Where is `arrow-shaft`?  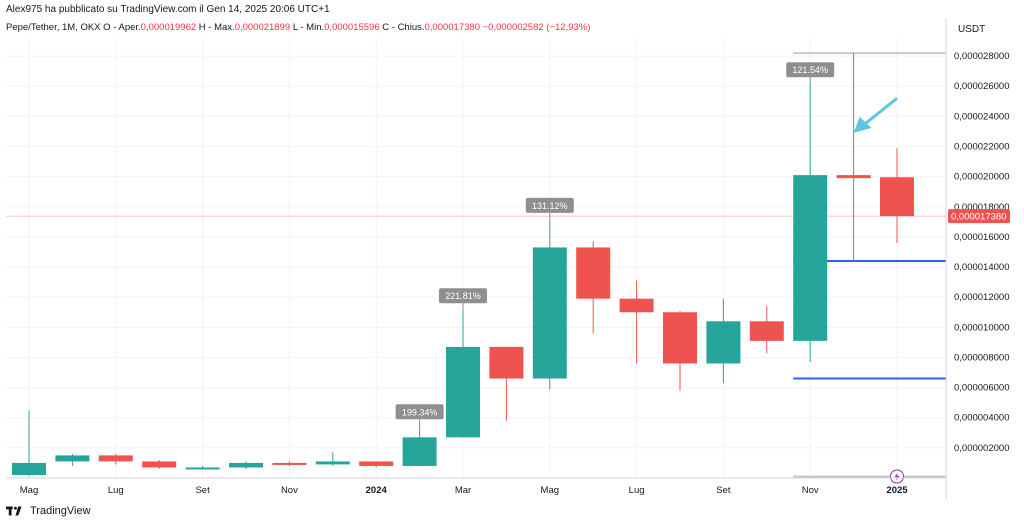
arrow-shaft is located at coordinates (880, 112).